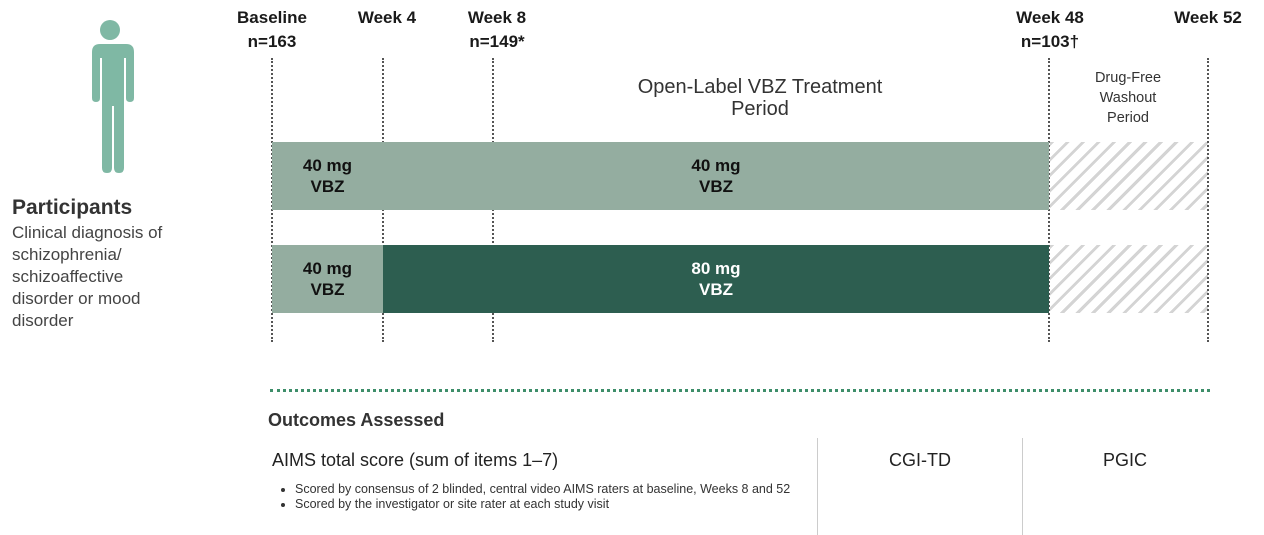 This screenshot has height=535, width=1264. I want to click on text-line: schizoaffective, so click(68, 276).